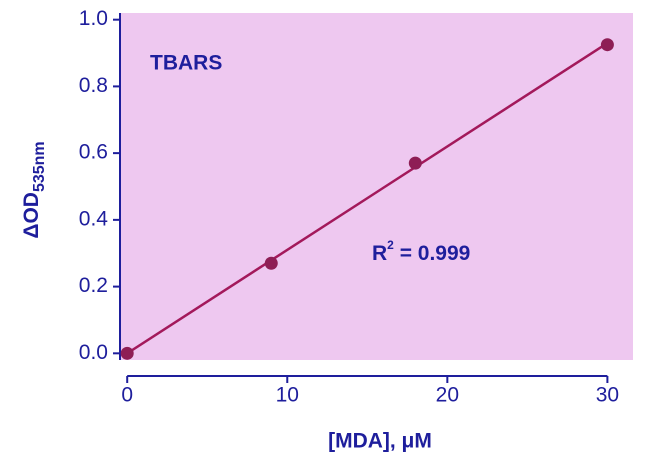  Describe the element at coordinates (607, 395) in the screenshot. I see `x-tick-label: 30` at that location.